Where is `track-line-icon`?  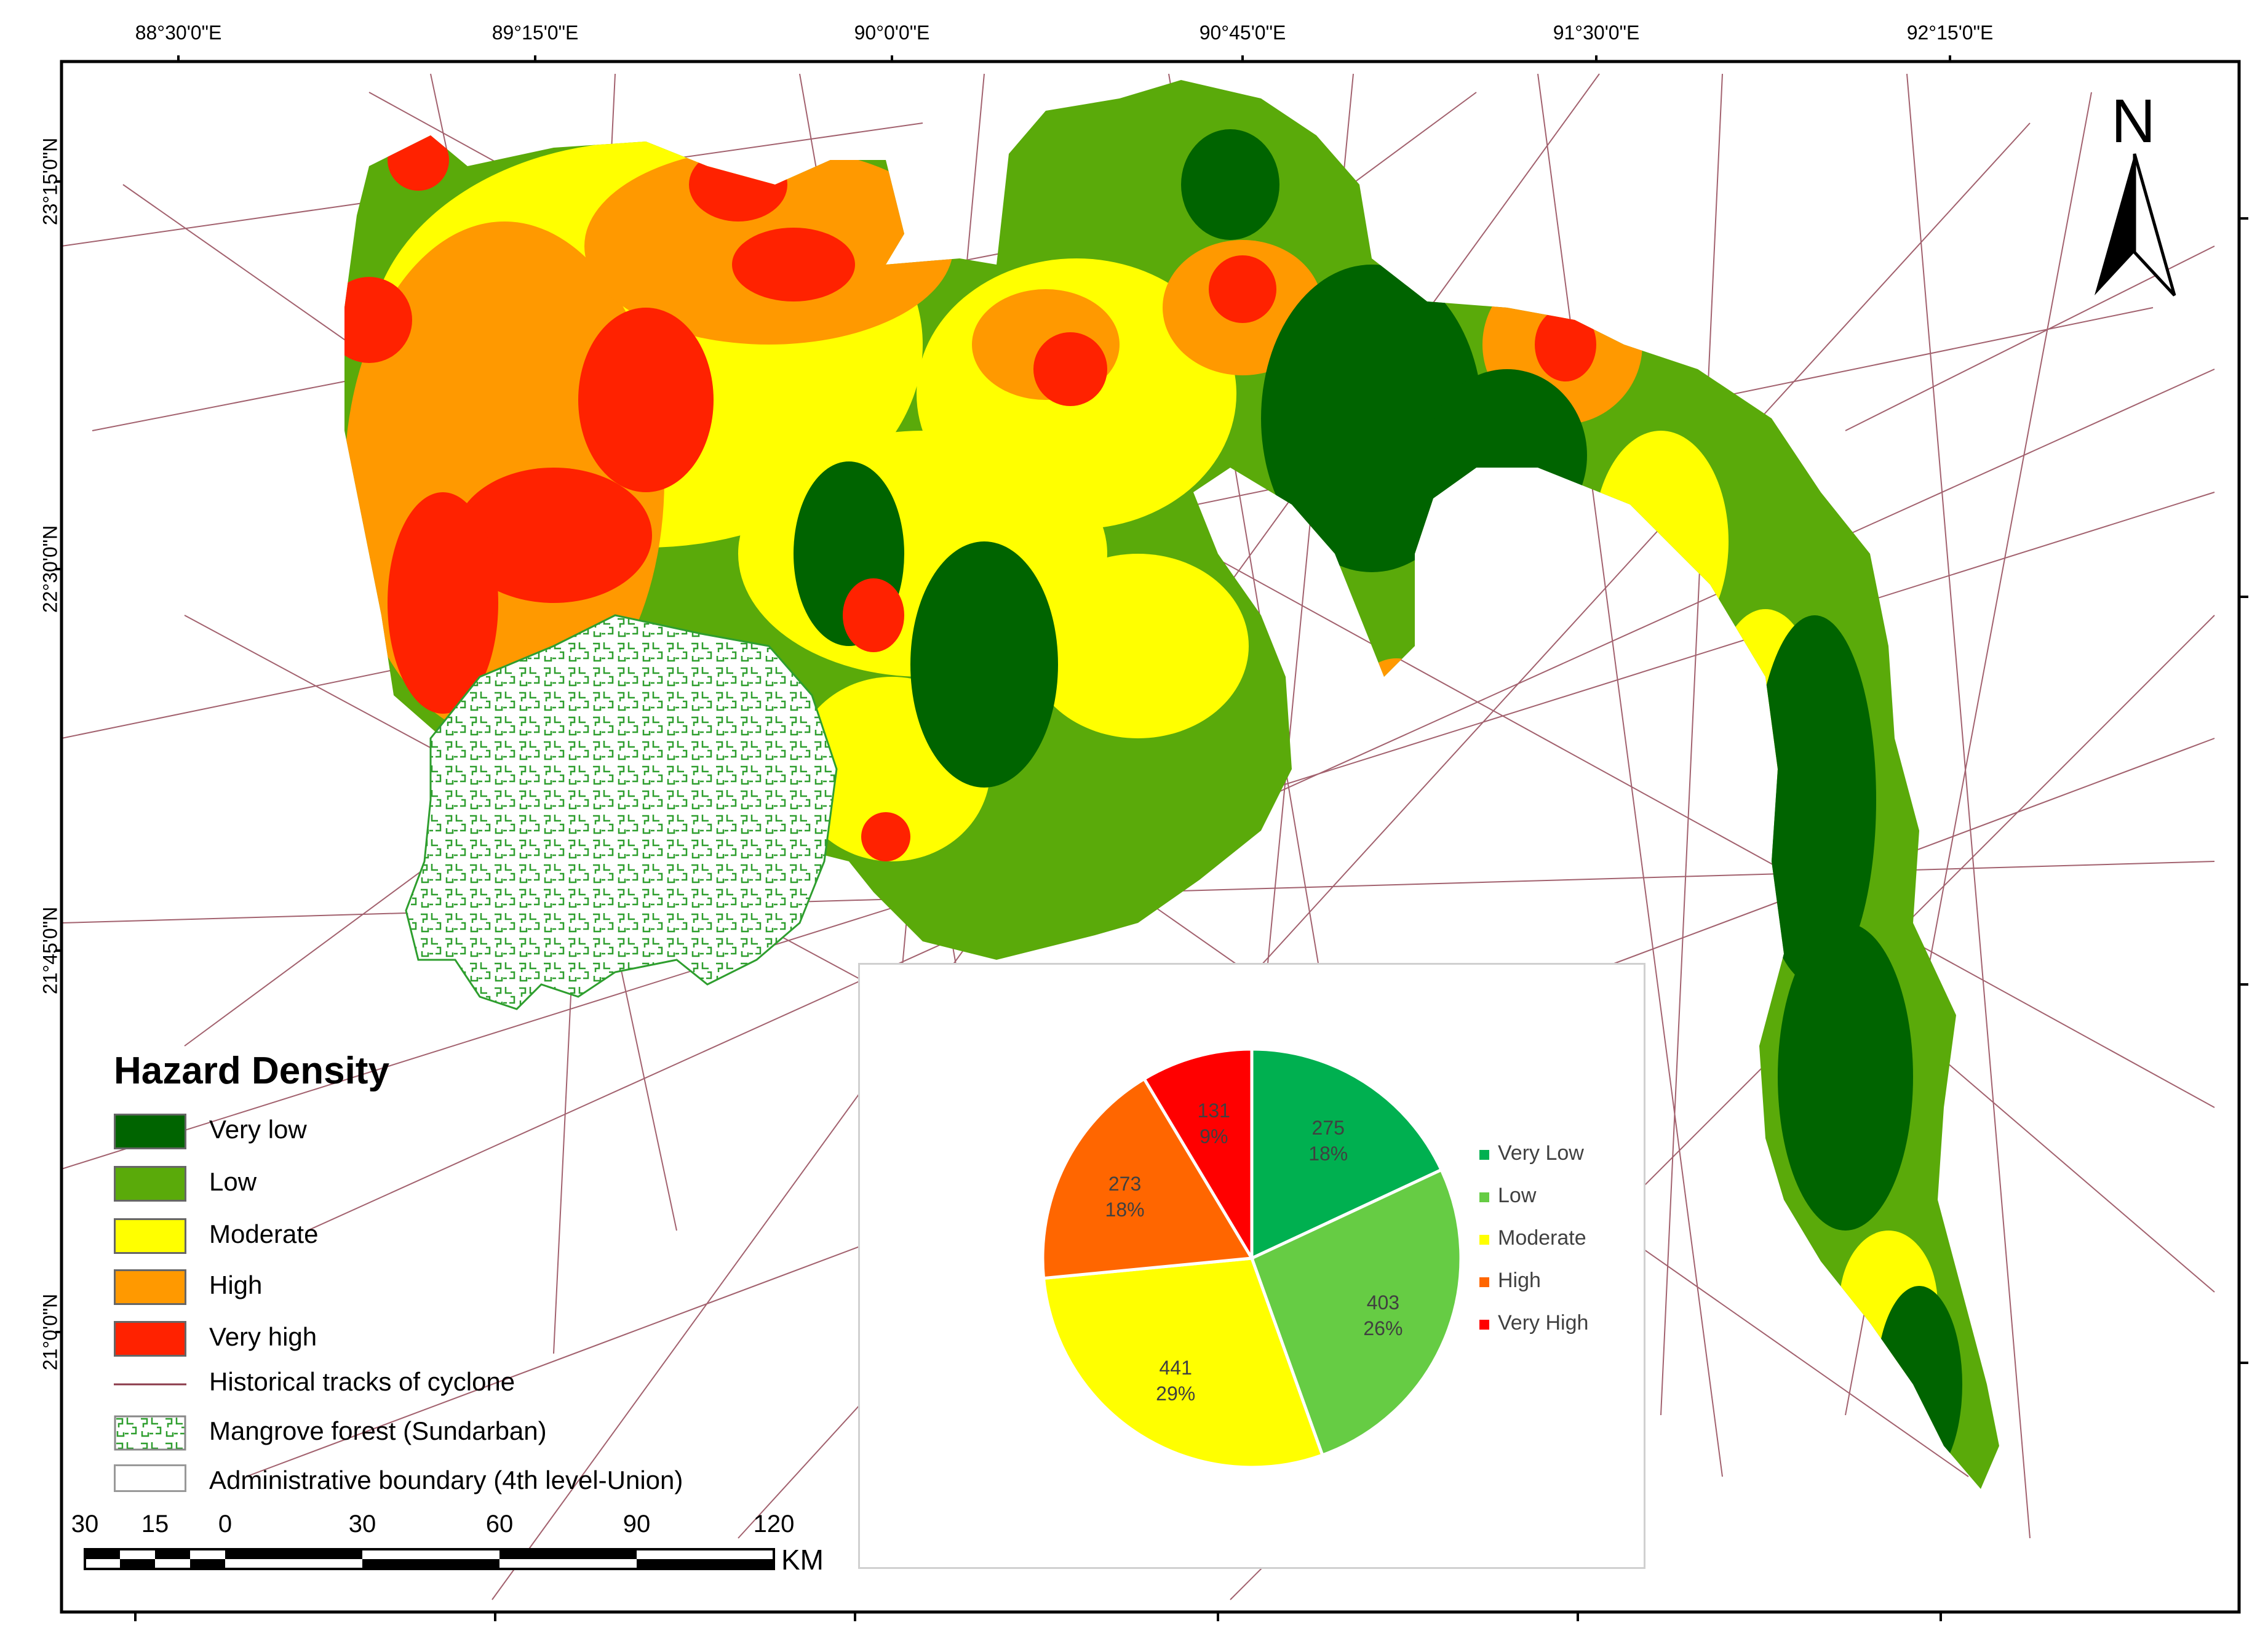 track-line-icon is located at coordinates (150, 1384).